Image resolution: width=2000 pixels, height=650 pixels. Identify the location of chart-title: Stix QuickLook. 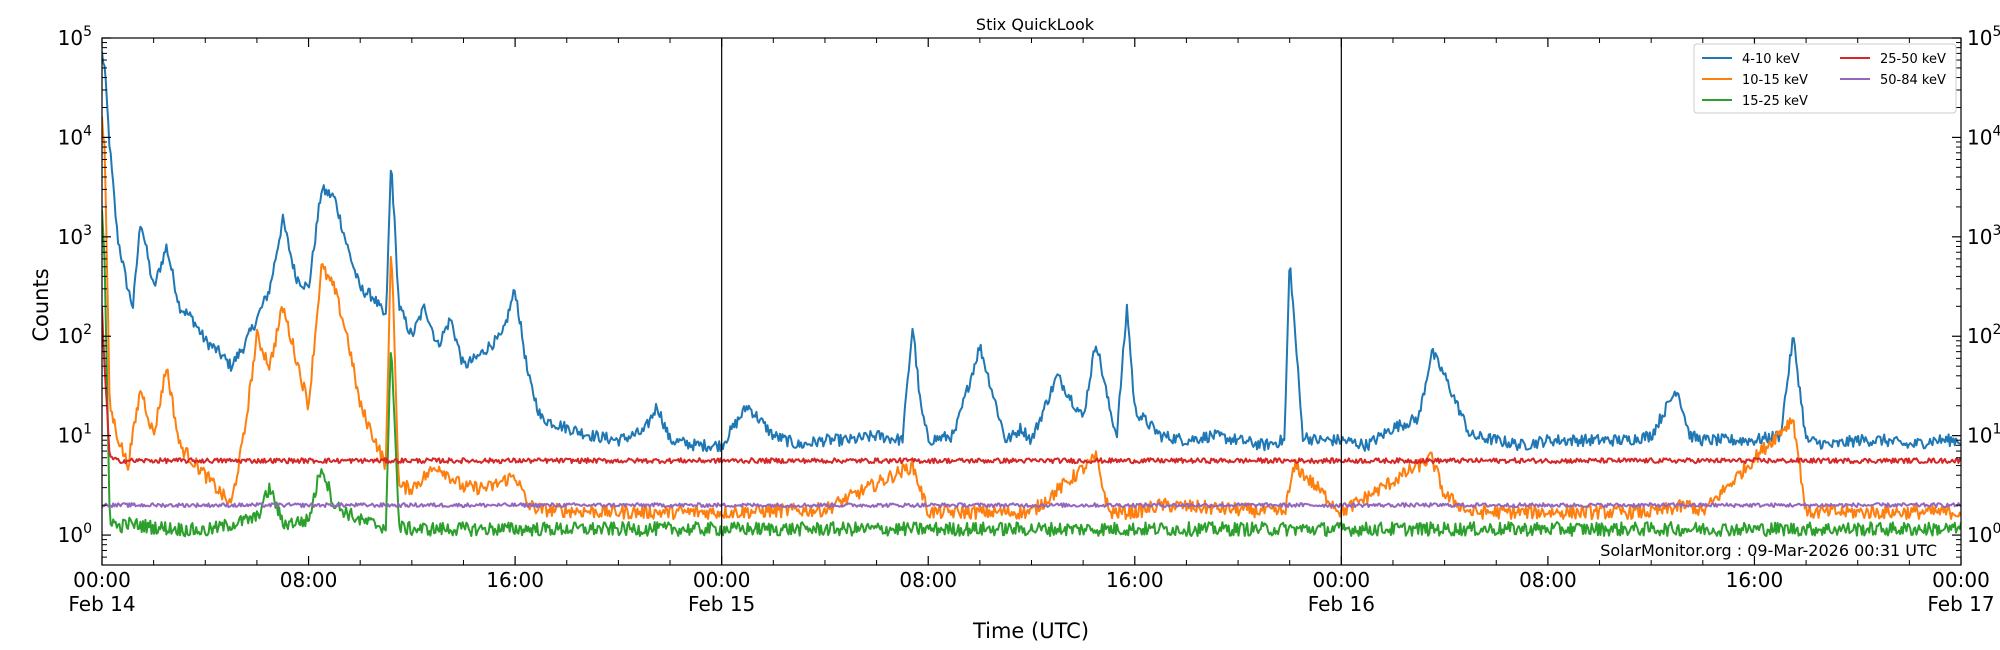
(1035, 24).